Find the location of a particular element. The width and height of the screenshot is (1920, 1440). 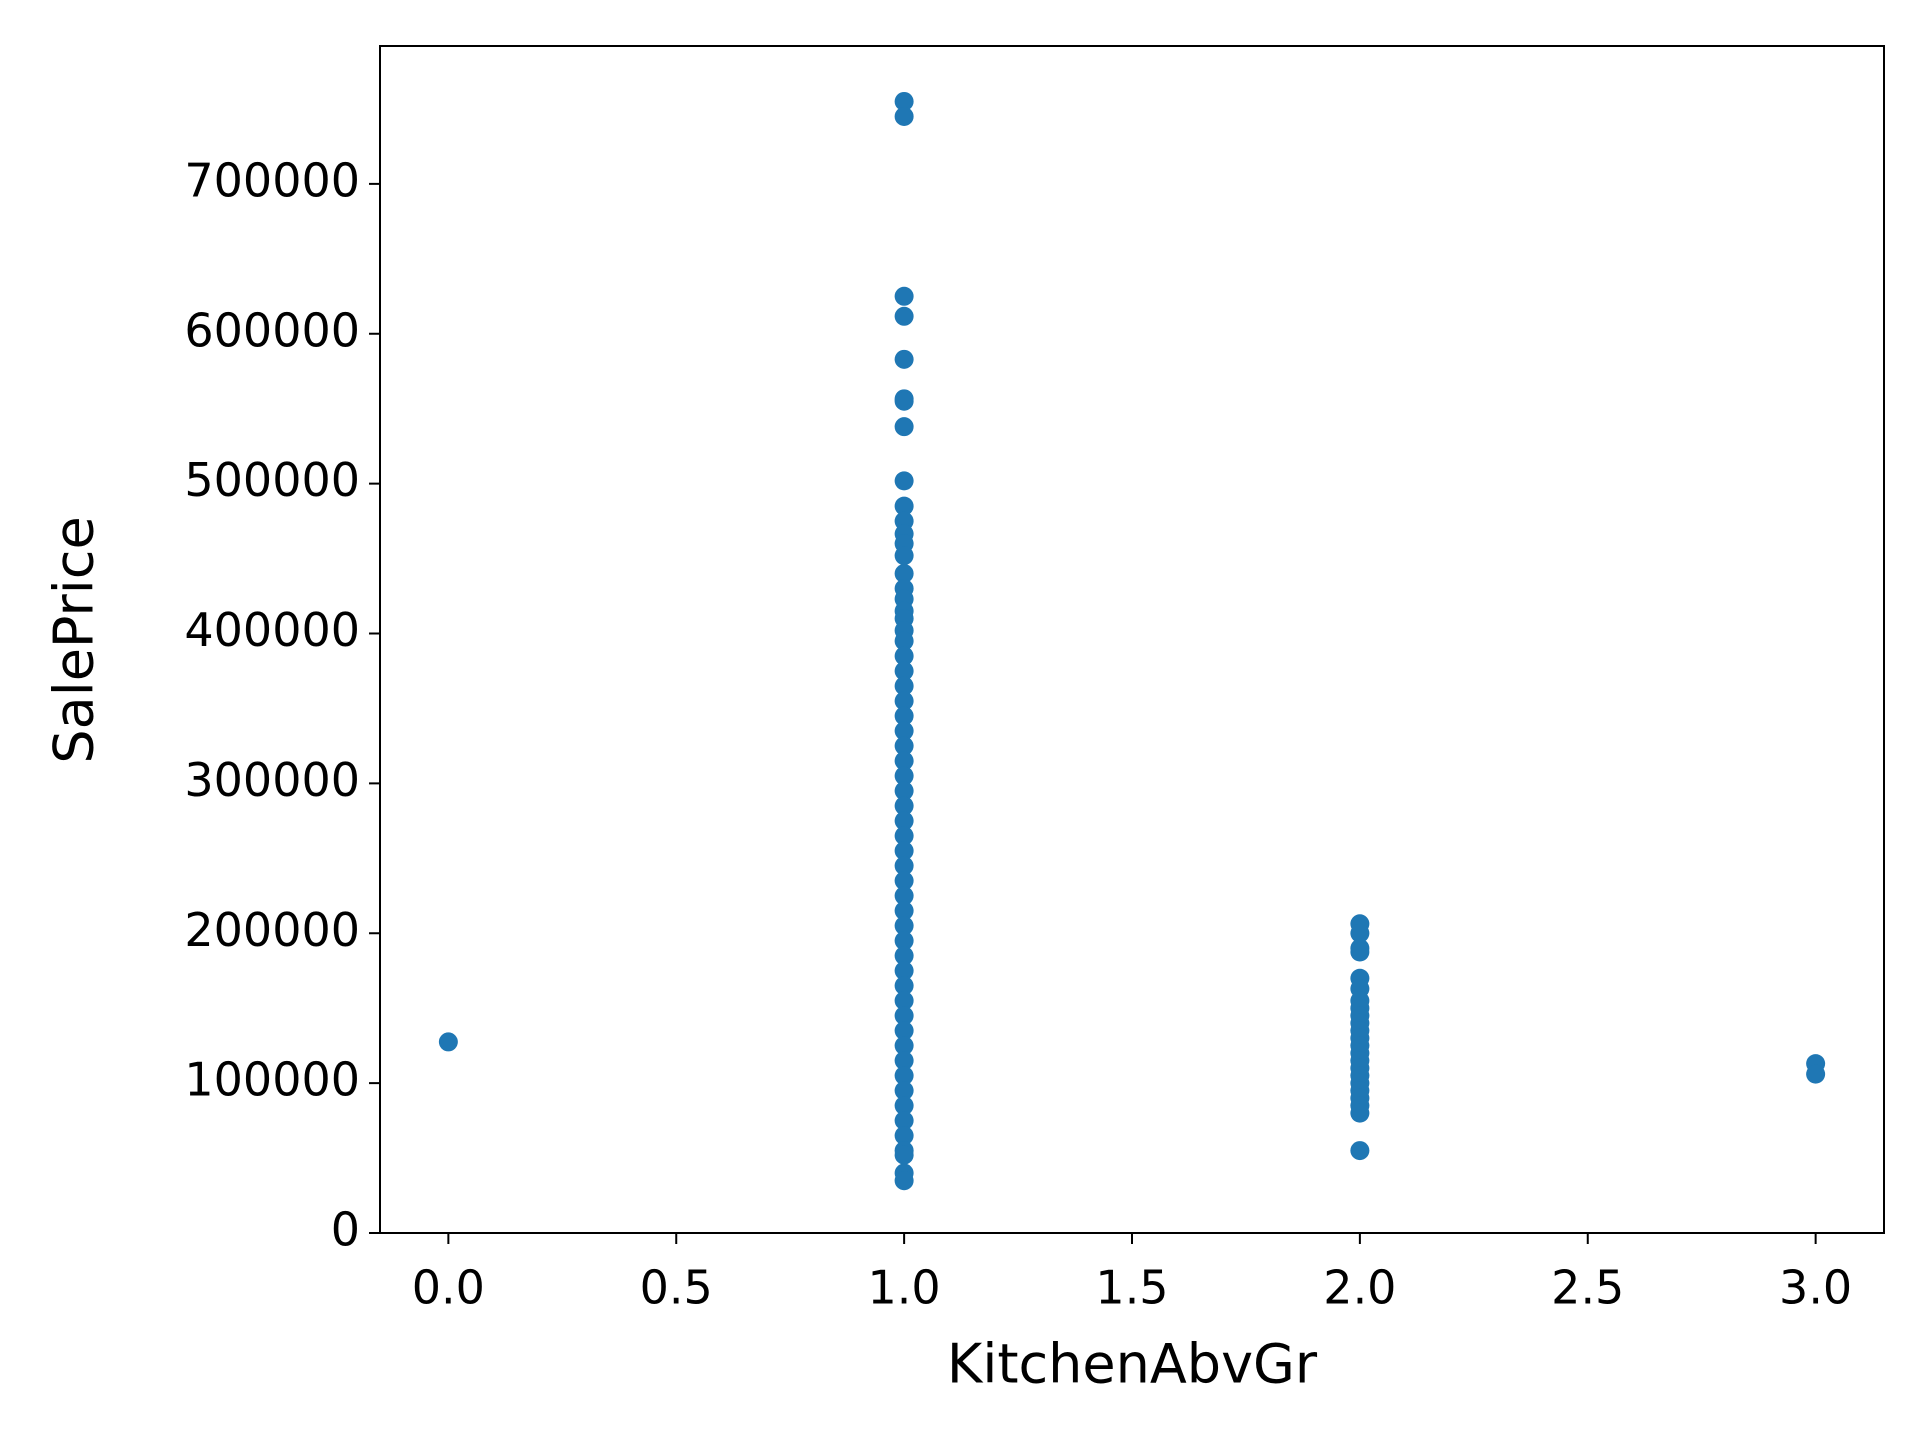

y-tick-label: 600000 is located at coordinates (272, 330).